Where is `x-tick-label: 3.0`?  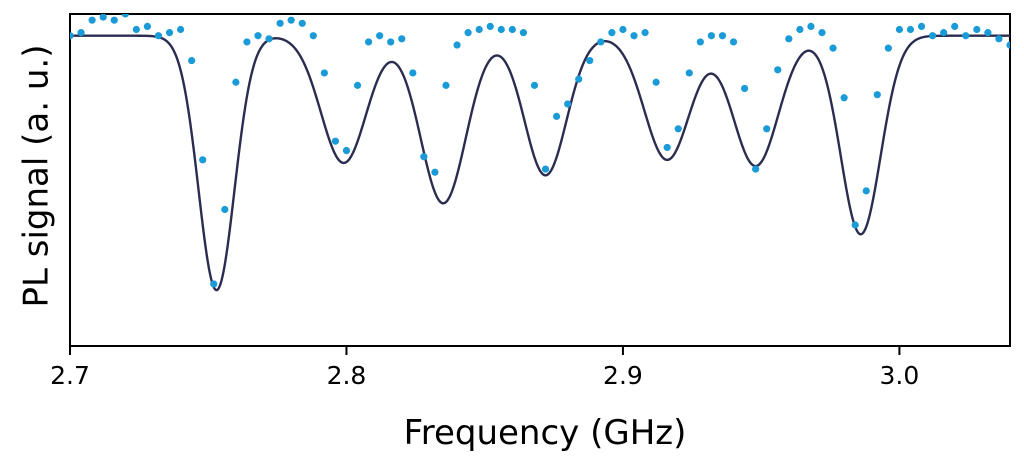 x-tick-label: 3.0 is located at coordinates (900, 375).